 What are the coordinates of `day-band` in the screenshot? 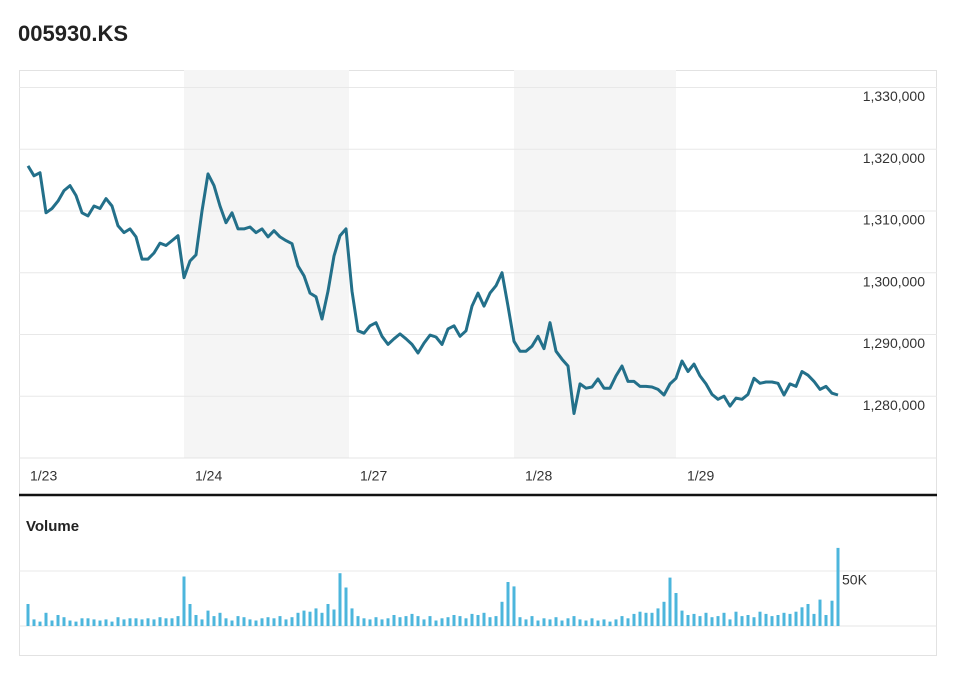 It's located at (266, 264).